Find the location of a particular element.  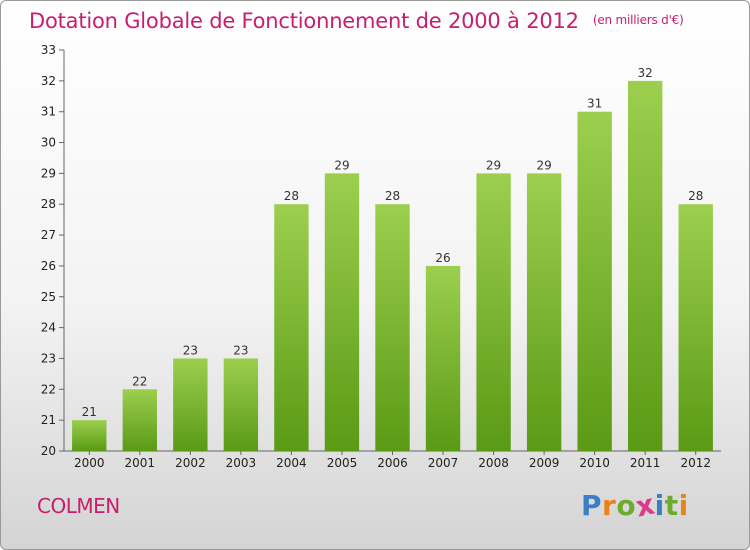

logo-letter: P is located at coordinates (592, 505).